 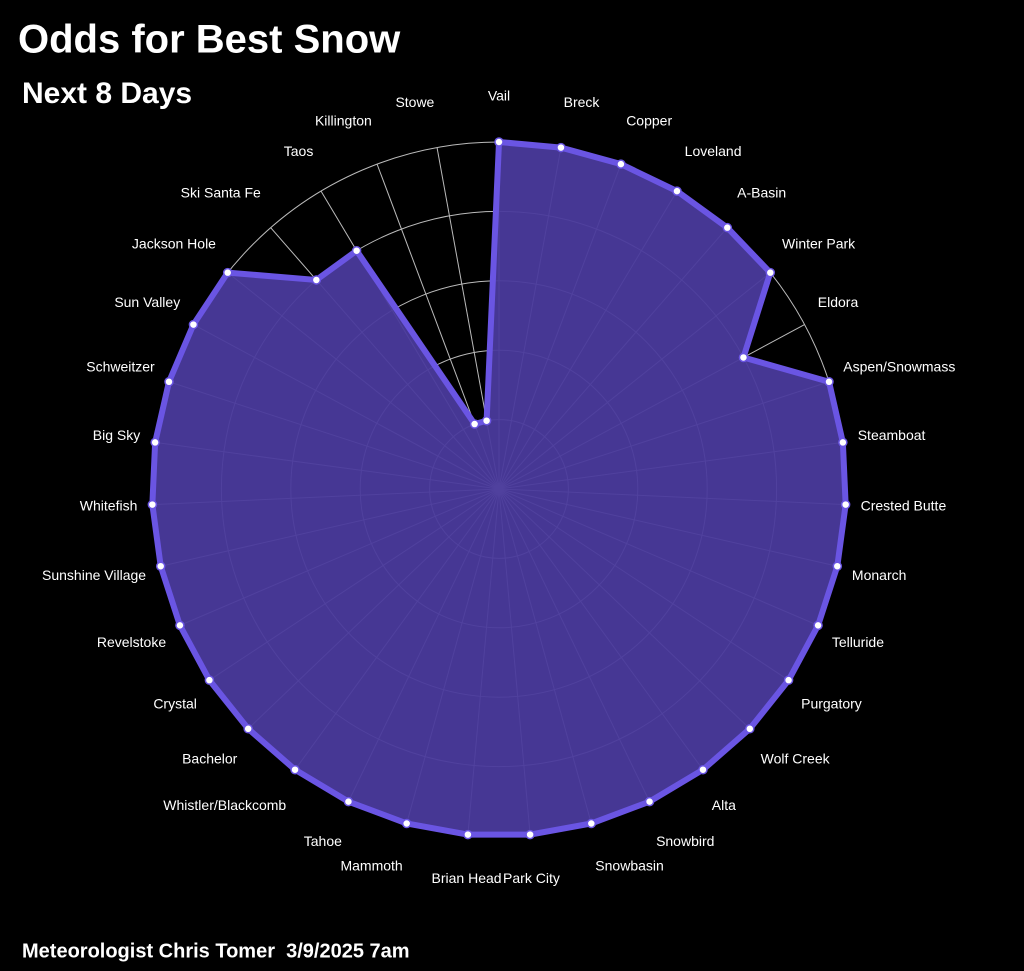 What do you see at coordinates (221, 192) in the screenshot?
I see `category-label: Ski Santa Fe` at bounding box center [221, 192].